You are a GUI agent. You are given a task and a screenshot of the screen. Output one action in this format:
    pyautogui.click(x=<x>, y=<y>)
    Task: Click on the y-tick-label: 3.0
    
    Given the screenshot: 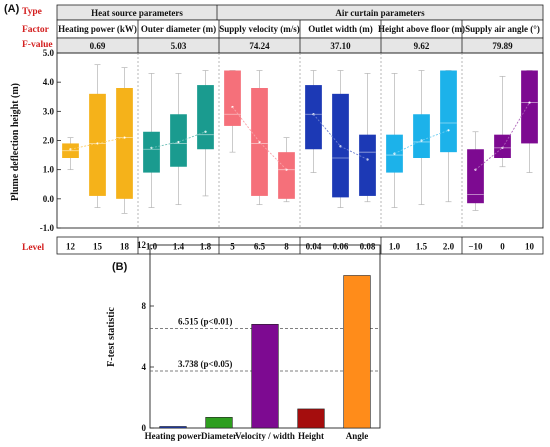 What is the action you would take?
    pyautogui.click(x=49, y=111)
    